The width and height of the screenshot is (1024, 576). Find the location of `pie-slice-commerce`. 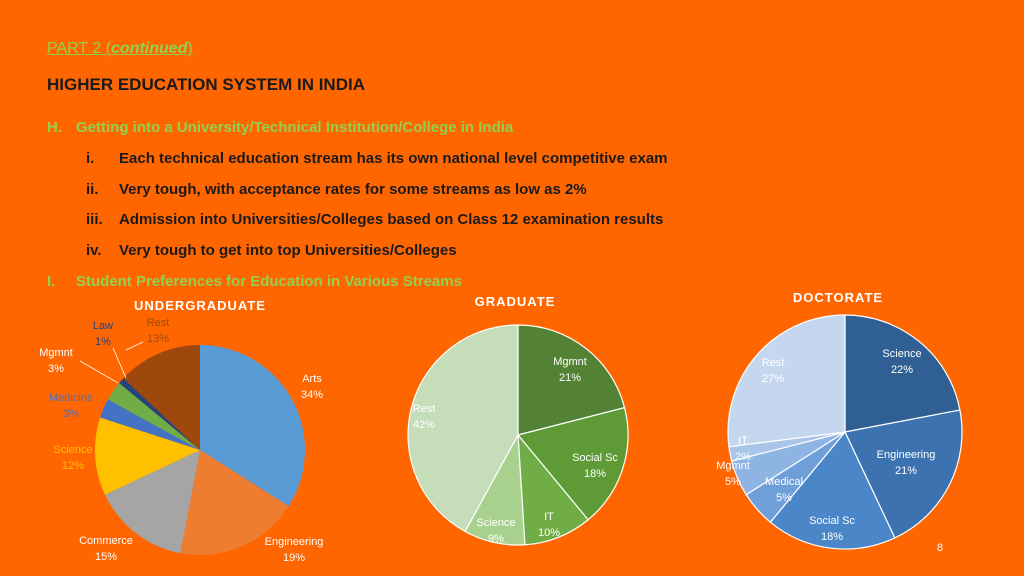

pie-slice-commerce is located at coordinates (152, 502).